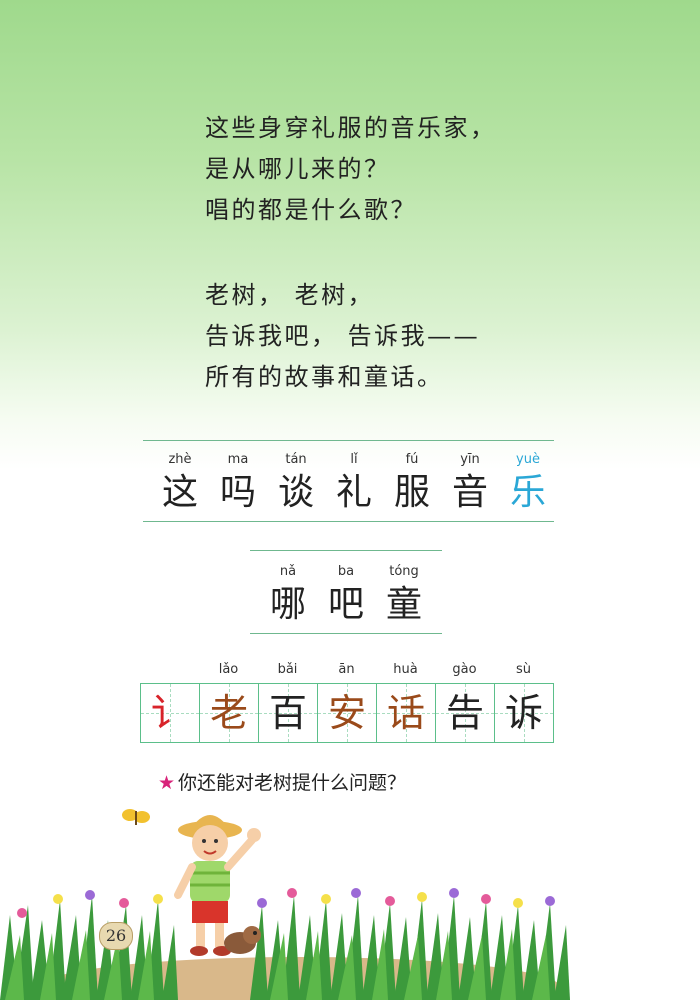 This screenshot has height=1000, width=700. I want to click on star-icon: ★, so click(167, 783).